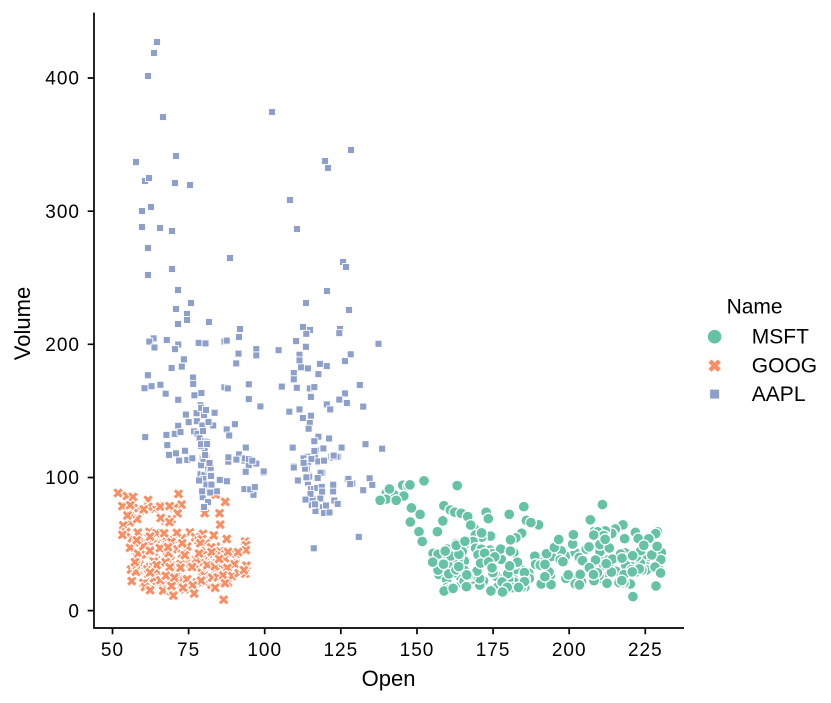 This screenshot has height=703, width=831. Describe the element at coordinates (22, 323) in the screenshot. I see `svg-text: Volume` at that location.